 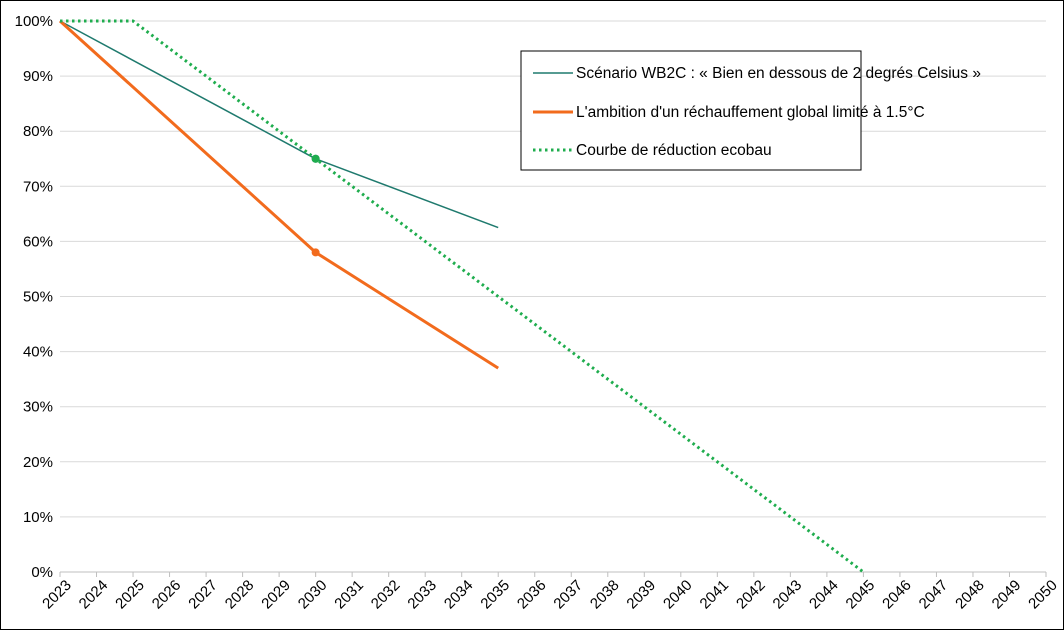 What do you see at coordinates (751, 595) in the screenshot?
I see `x-tick-label: 2042` at bounding box center [751, 595].